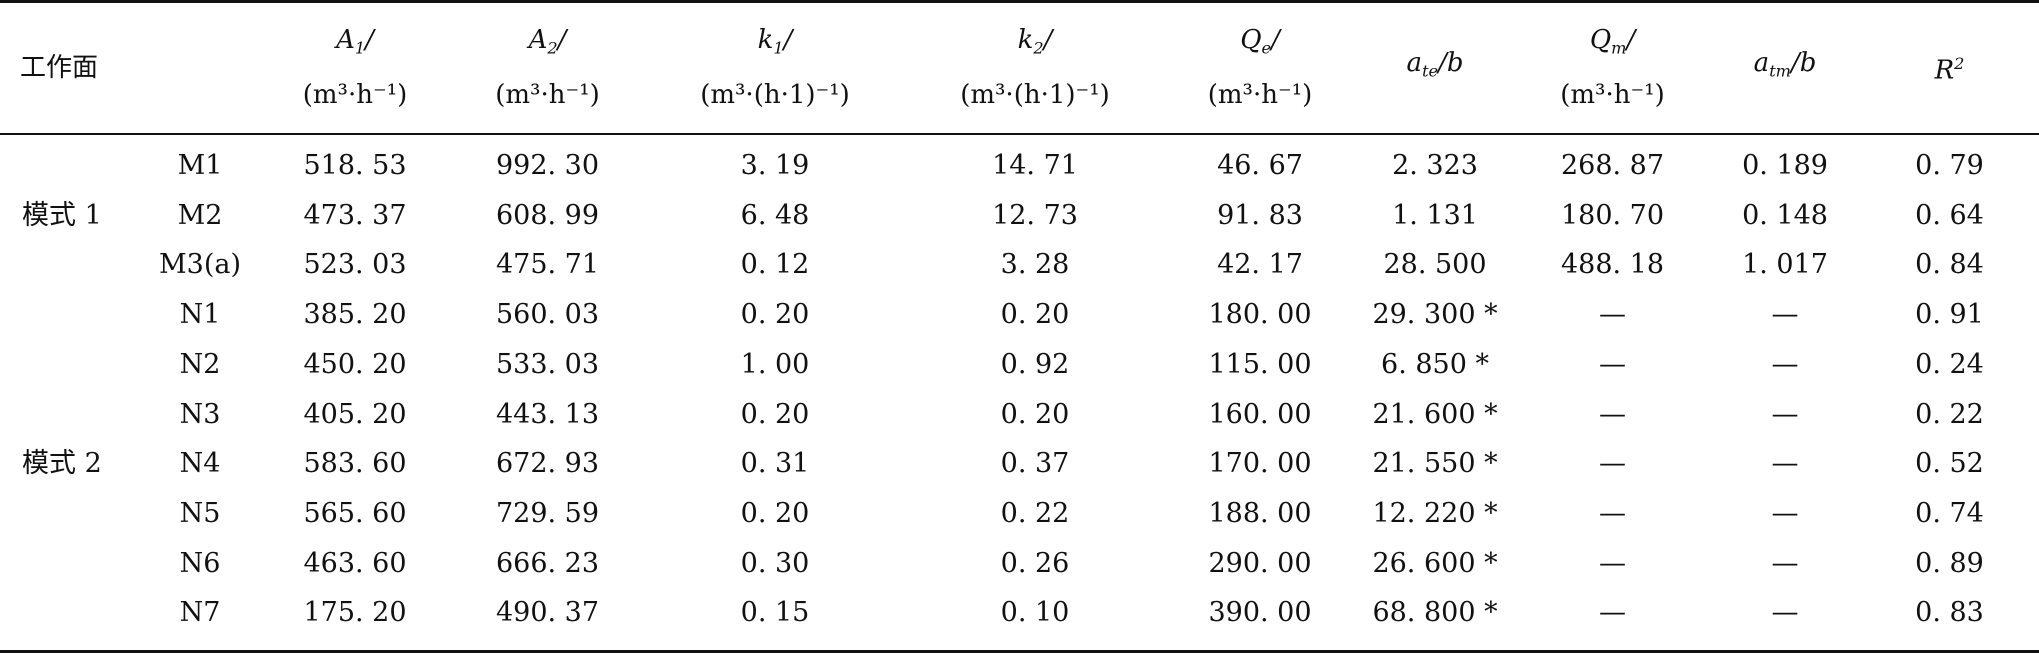  I want to click on cell-A1: 565. 60, so click(355, 513).